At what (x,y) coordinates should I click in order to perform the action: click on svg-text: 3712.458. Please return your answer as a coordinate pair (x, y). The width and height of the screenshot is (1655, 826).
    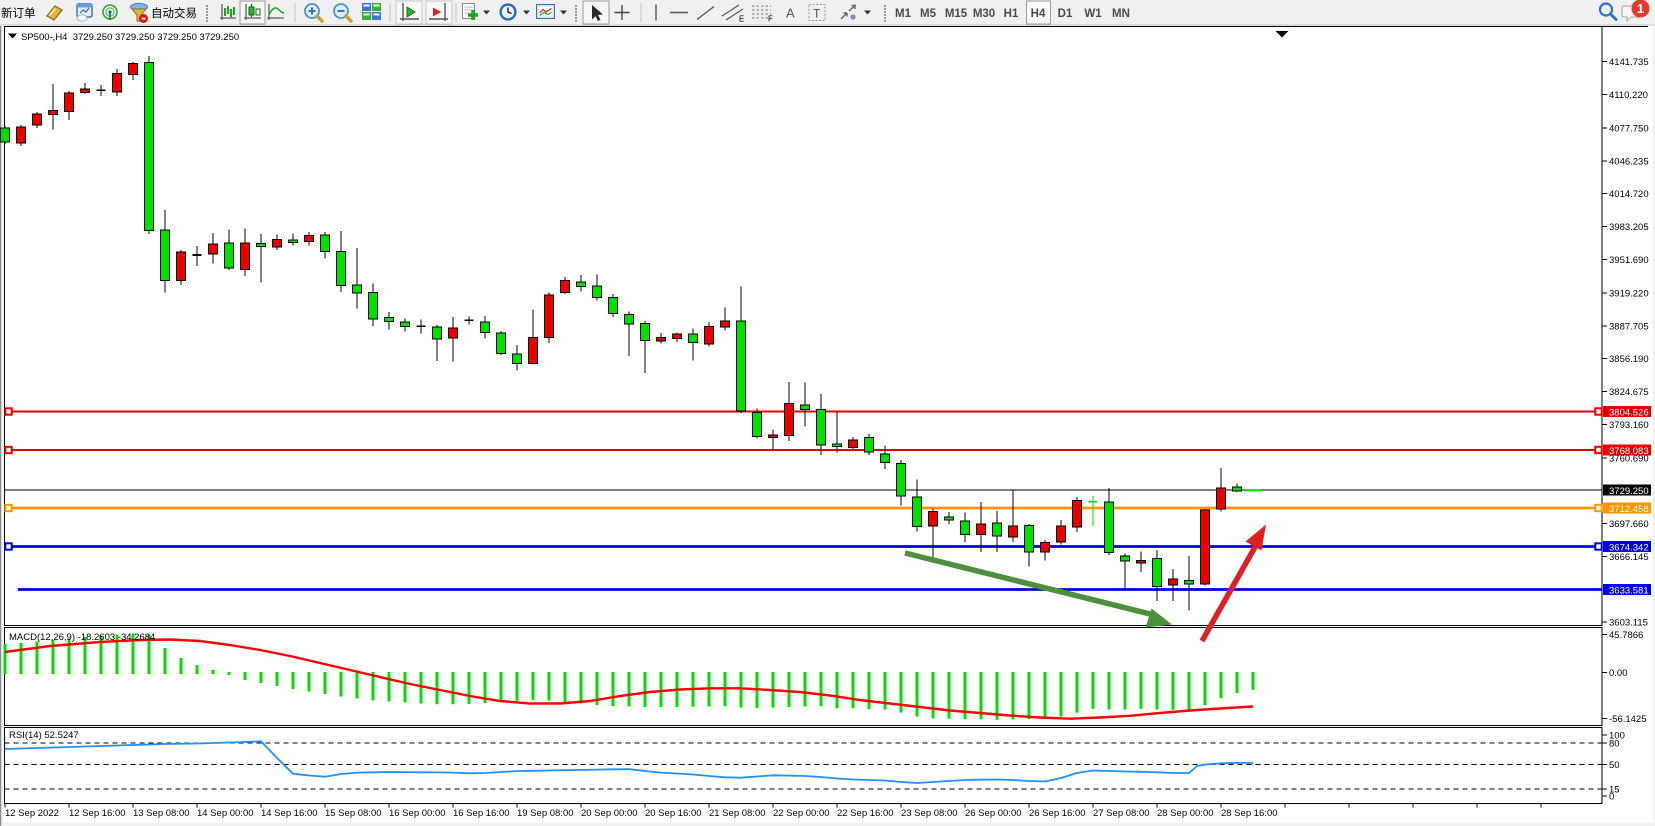
    Looking at the image, I should click on (1629, 509).